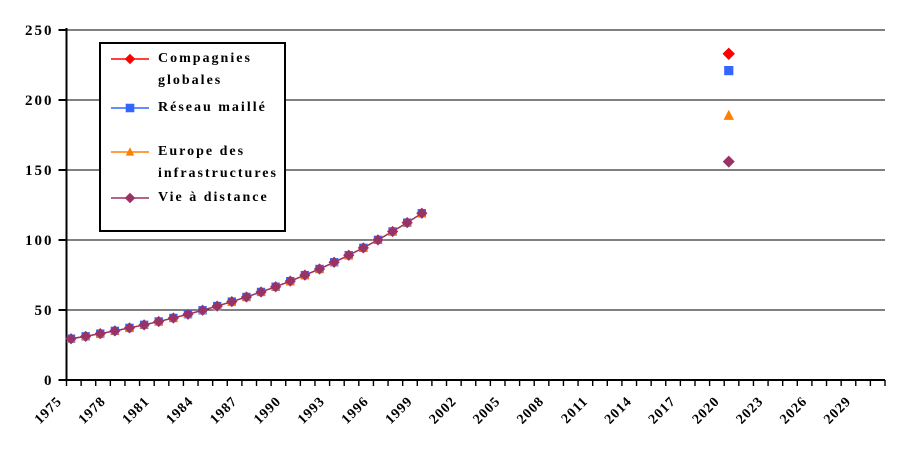 This screenshot has width=908, height=454. What do you see at coordinates (355, 410) in the screenshot?
I see `x-tick-label: 1996` at bounding box center [355, 410].